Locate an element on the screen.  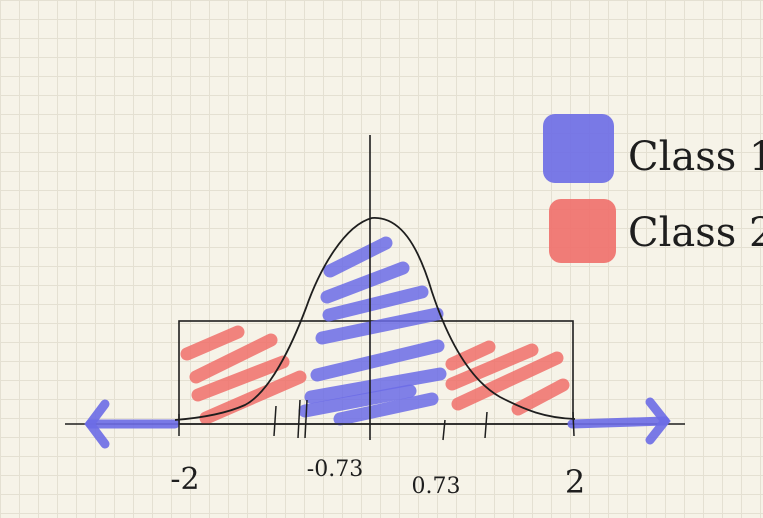
x-axis-arrows is located at coordinates (377, 423).